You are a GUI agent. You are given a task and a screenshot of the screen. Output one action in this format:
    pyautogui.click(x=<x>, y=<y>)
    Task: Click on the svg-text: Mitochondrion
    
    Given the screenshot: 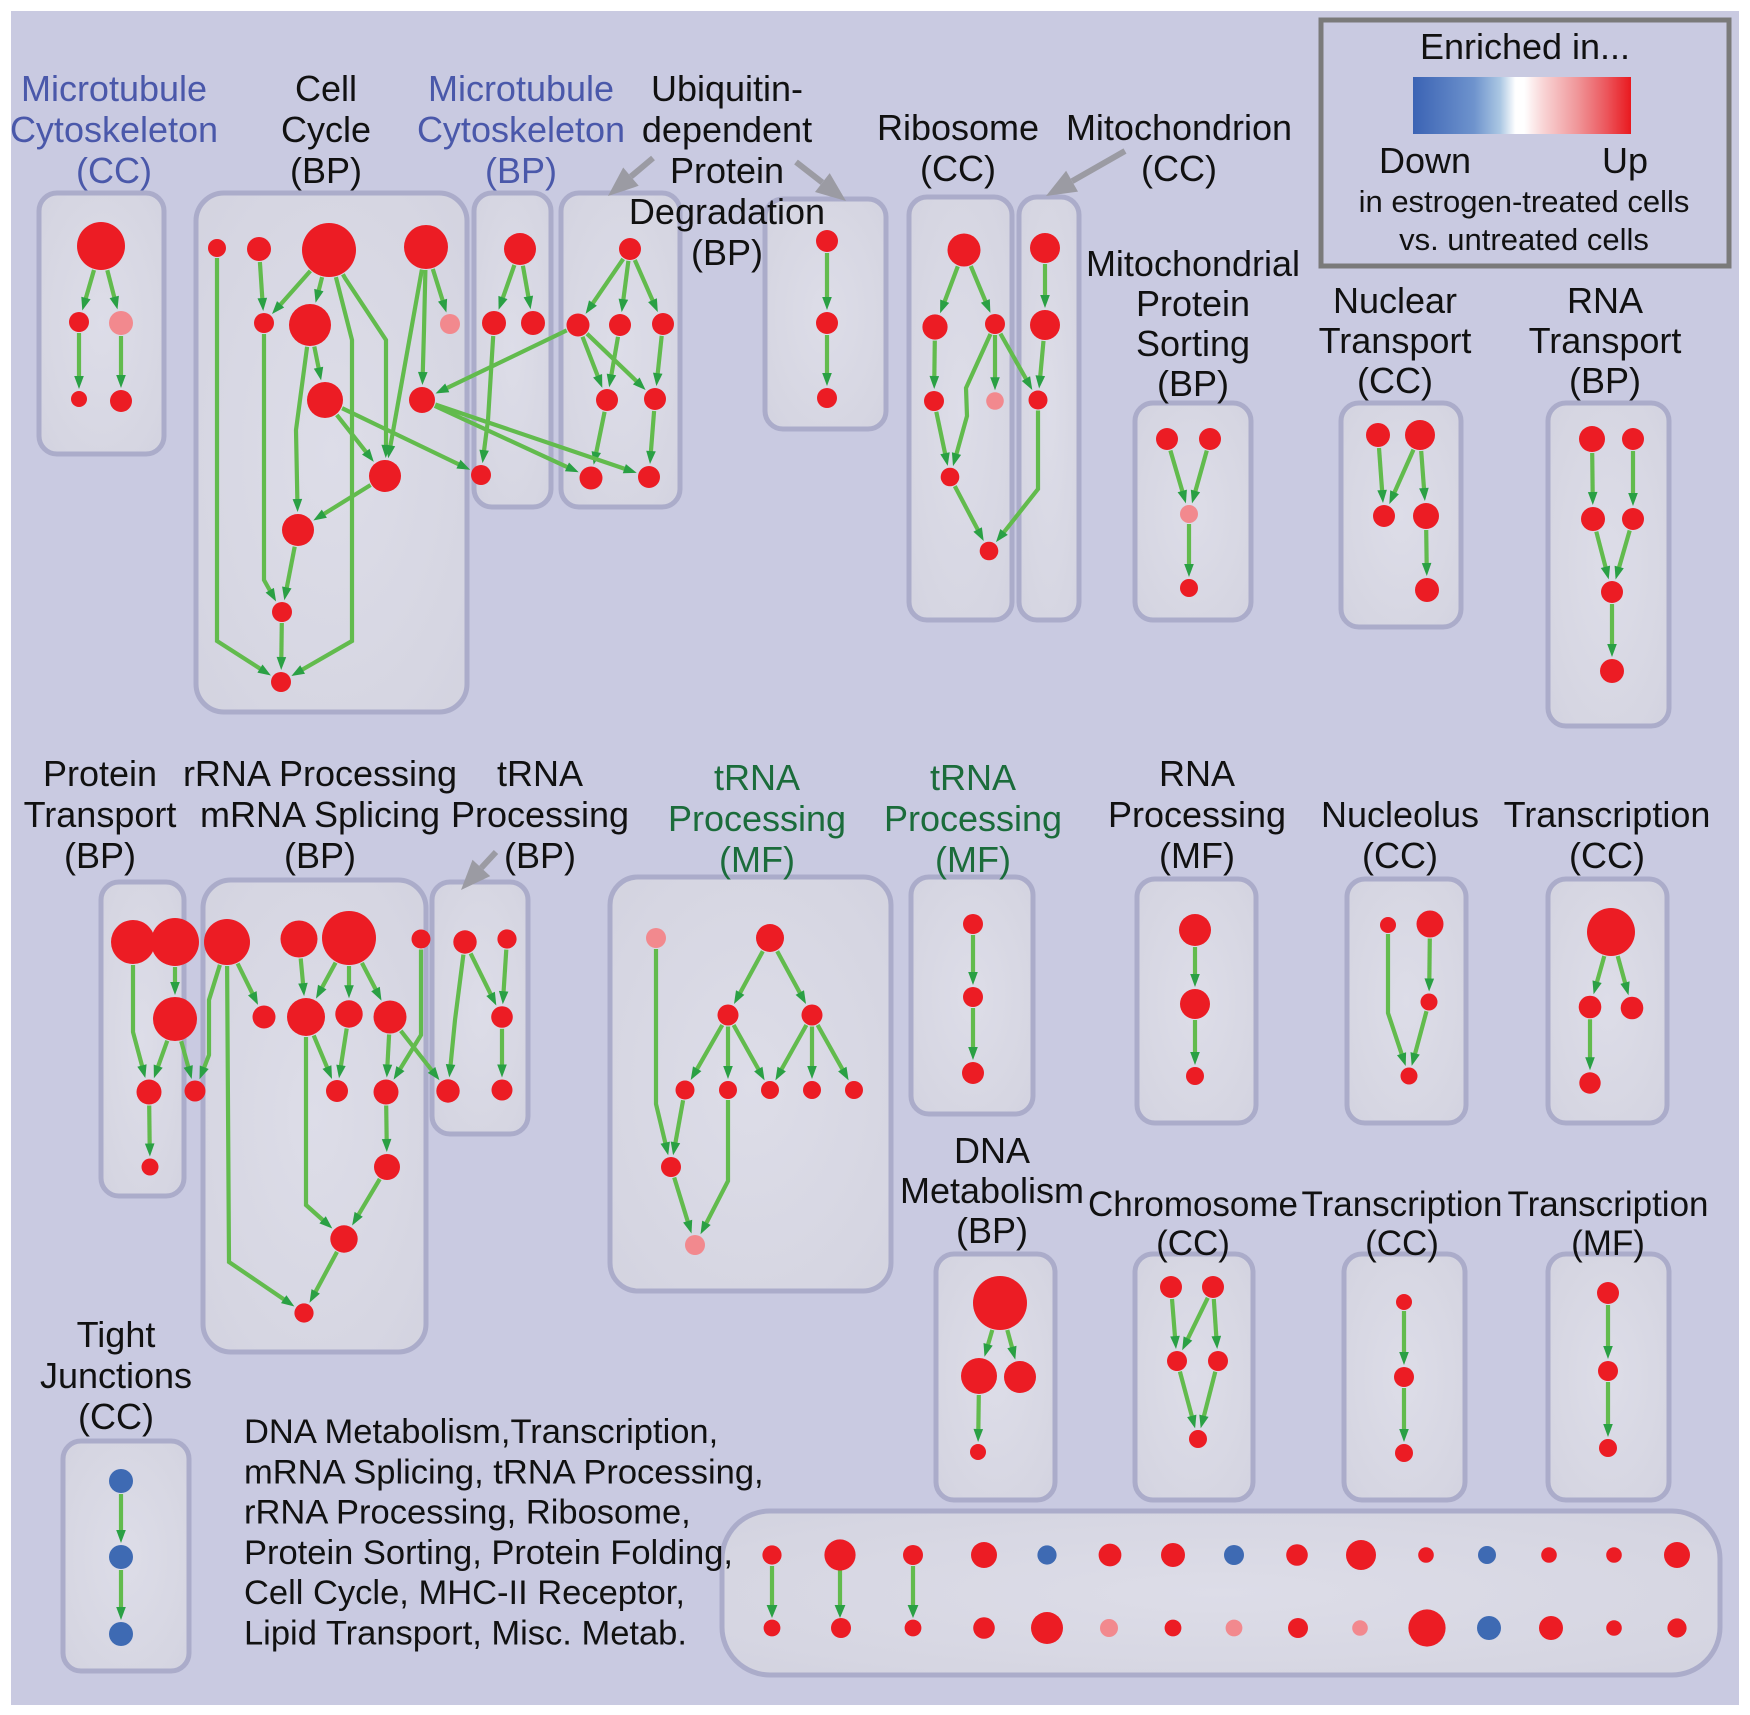 What is the action you would take?
    pyautogui.click(x=1179, y=127)
    